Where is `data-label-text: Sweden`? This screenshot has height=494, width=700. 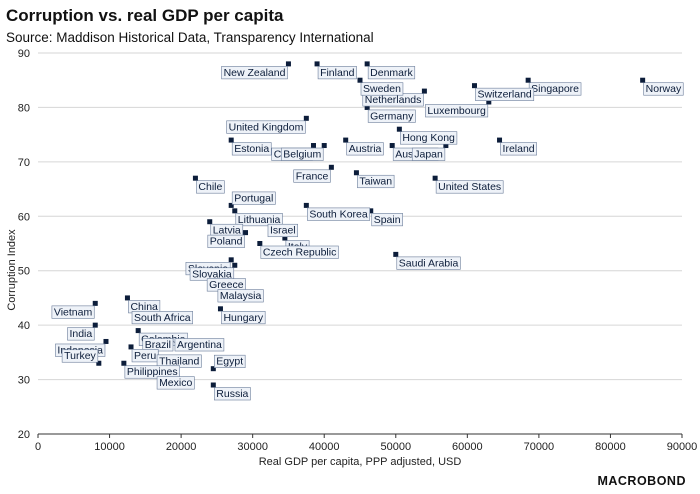 data-label-text: Sweden is located at coordinates (382, 89).